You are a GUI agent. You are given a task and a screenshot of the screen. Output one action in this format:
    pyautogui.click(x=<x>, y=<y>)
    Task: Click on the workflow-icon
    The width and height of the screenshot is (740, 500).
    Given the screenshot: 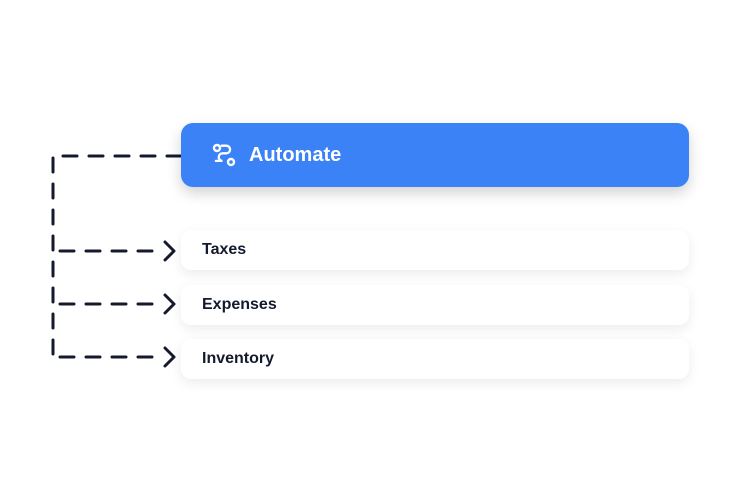 What is the action you would take?
    pyautogui.click(x=224, y=155)
    